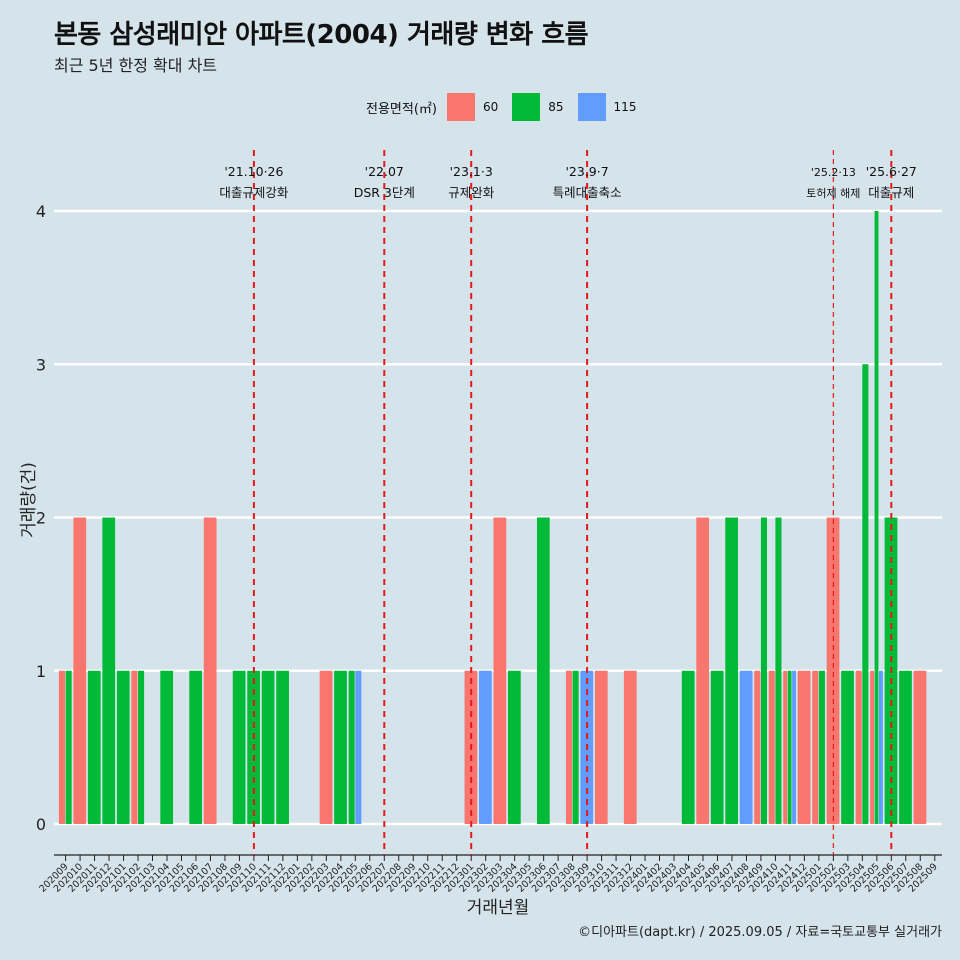 This screenshot has height=960, width=960. What do you see at coordinates (891, 171) in the screenshot?
I see `event-date-202506: '25.6·27` at bounding box center [891, 171].